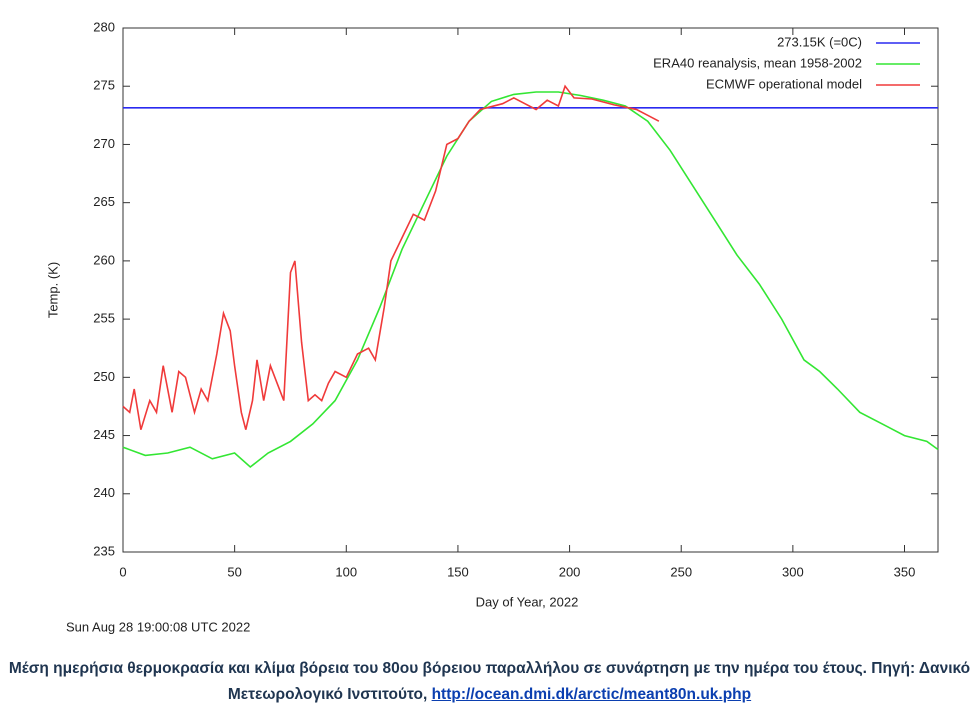  I want to click on y-tick-label: 260, so click(104, 259).